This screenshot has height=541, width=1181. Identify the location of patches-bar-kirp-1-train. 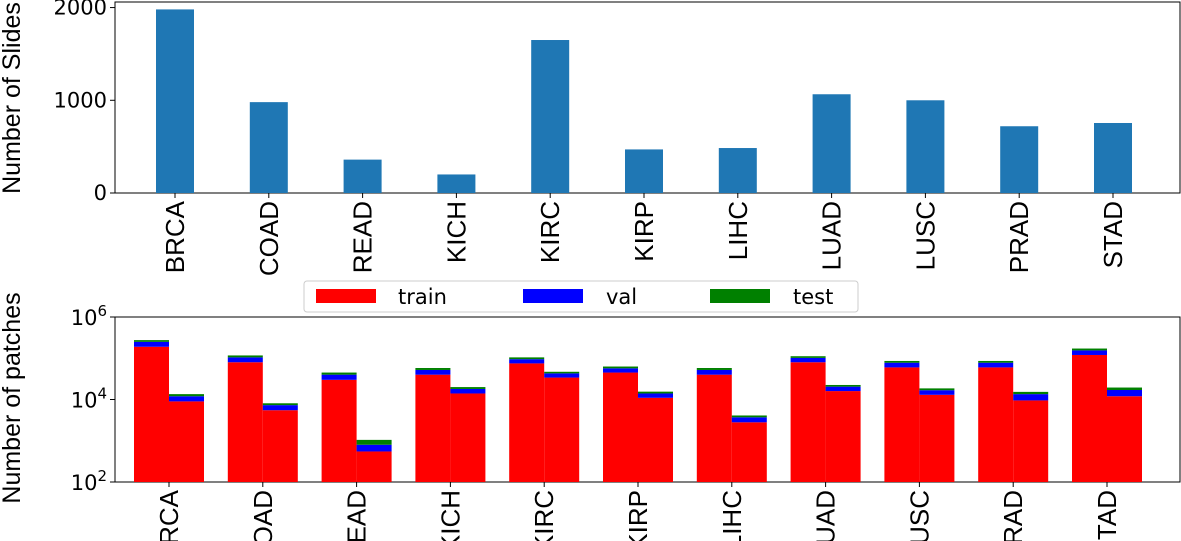
(620, 427).